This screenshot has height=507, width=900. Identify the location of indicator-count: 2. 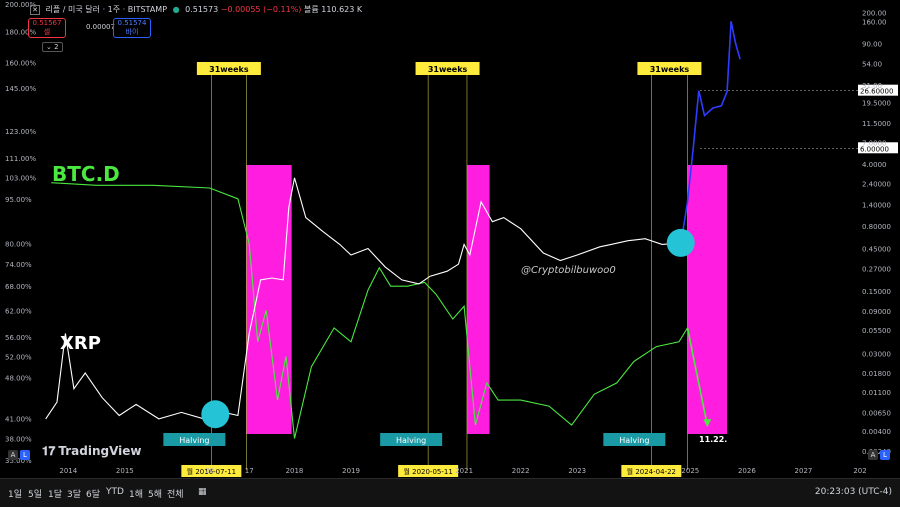
(56, 47).